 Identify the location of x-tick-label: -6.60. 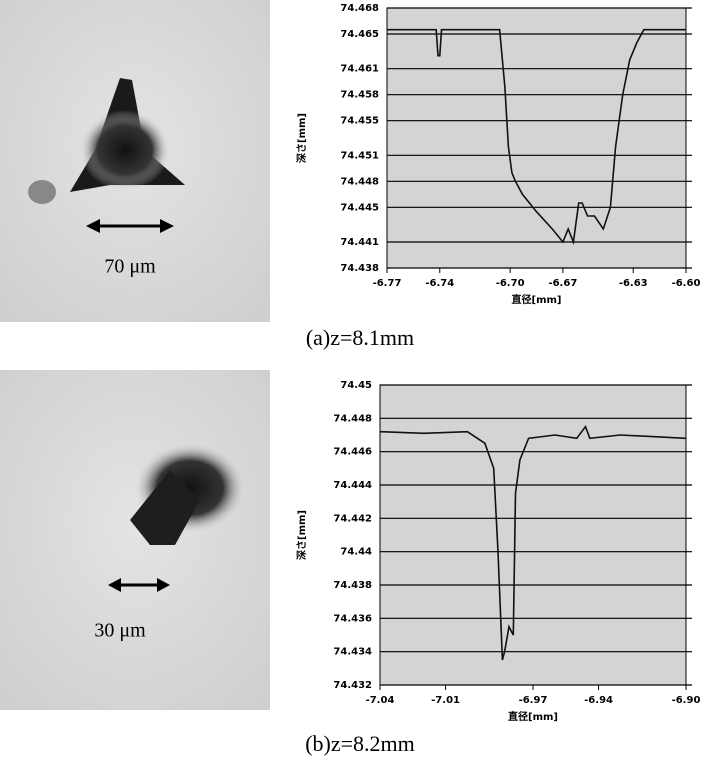
(686, 283).